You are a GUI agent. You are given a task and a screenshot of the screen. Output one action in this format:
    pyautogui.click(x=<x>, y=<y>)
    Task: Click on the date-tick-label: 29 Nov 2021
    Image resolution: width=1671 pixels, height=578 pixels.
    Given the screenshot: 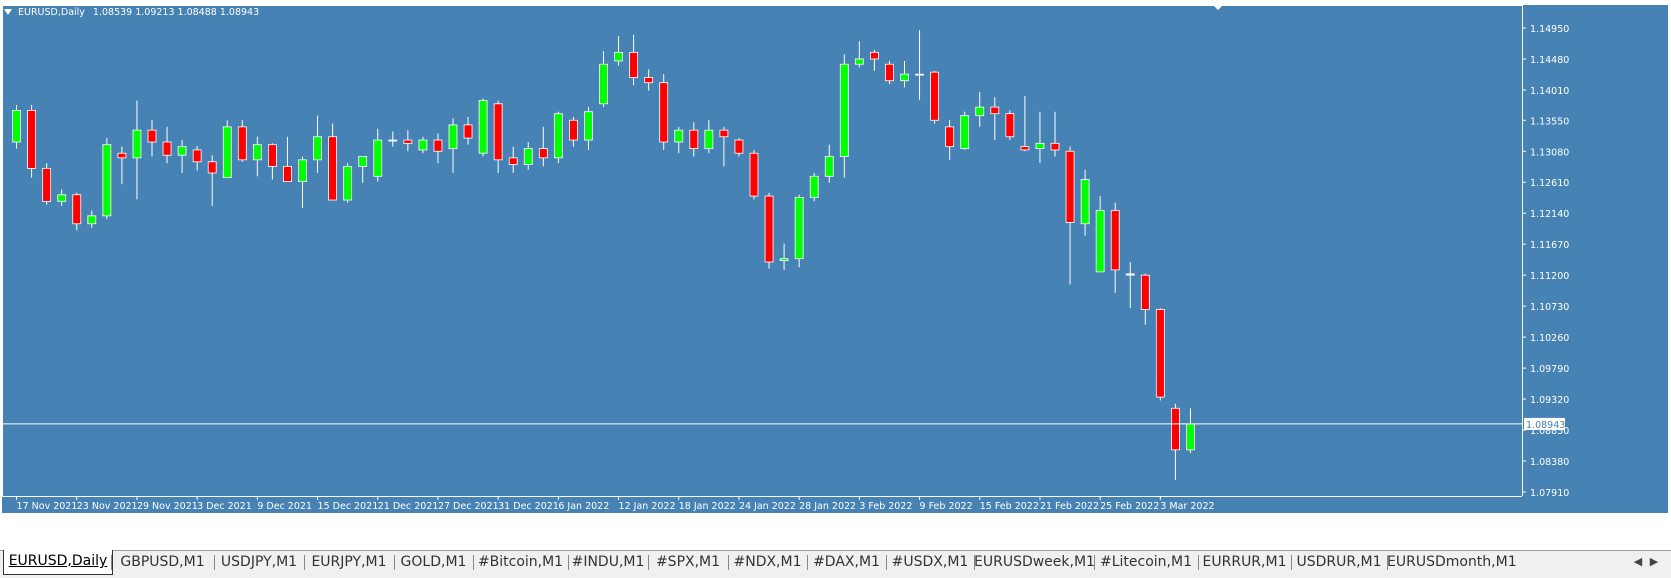 What is the action you would take?
    pyautogui.click(x=167, y=506)
    